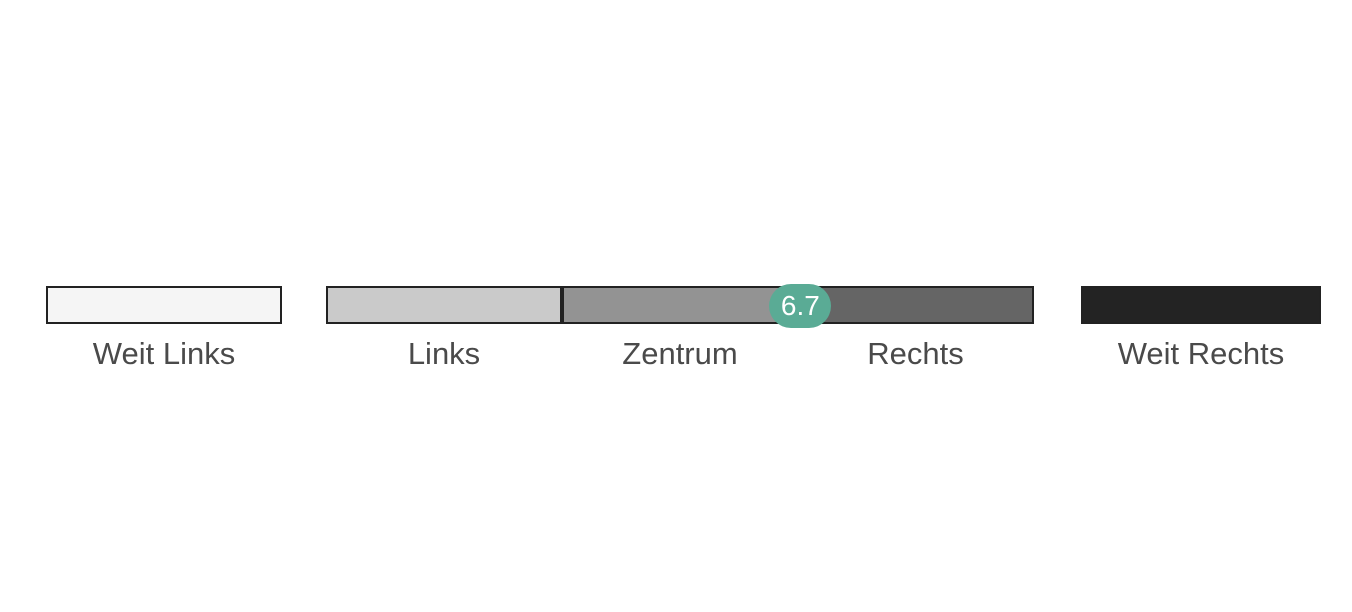 This screenshot has width=1352, height=612. Describe the element at coordinates (444, 353) in the screenshot. I see `label-links: Links` at that location.